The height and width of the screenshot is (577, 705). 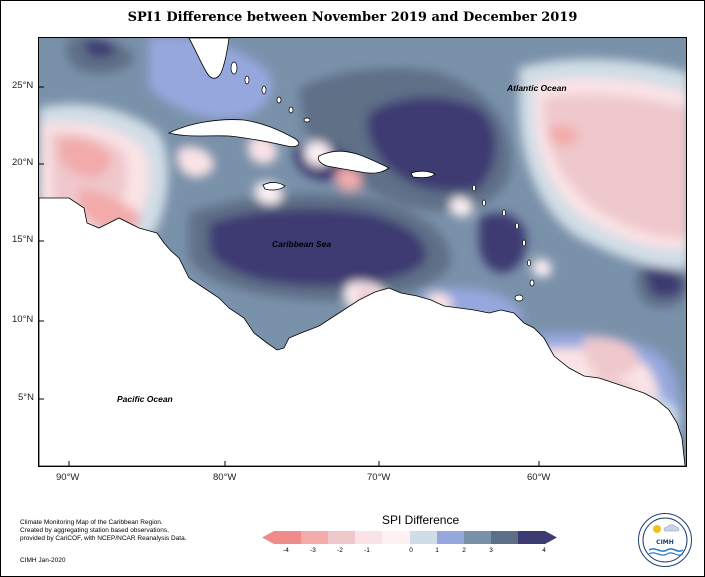 I want to click on y-tick-label: 15°N, so click(x=23, y=239).